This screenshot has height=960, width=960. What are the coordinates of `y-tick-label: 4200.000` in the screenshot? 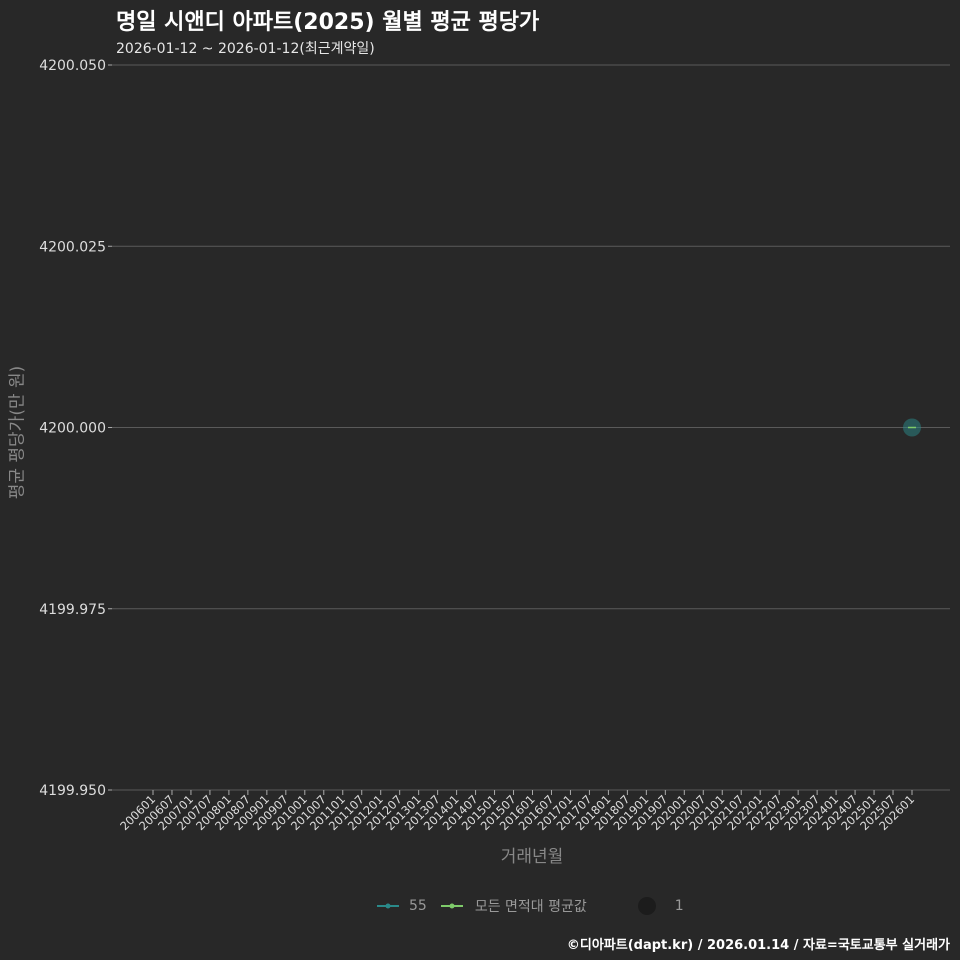 It's located at (72, 429).